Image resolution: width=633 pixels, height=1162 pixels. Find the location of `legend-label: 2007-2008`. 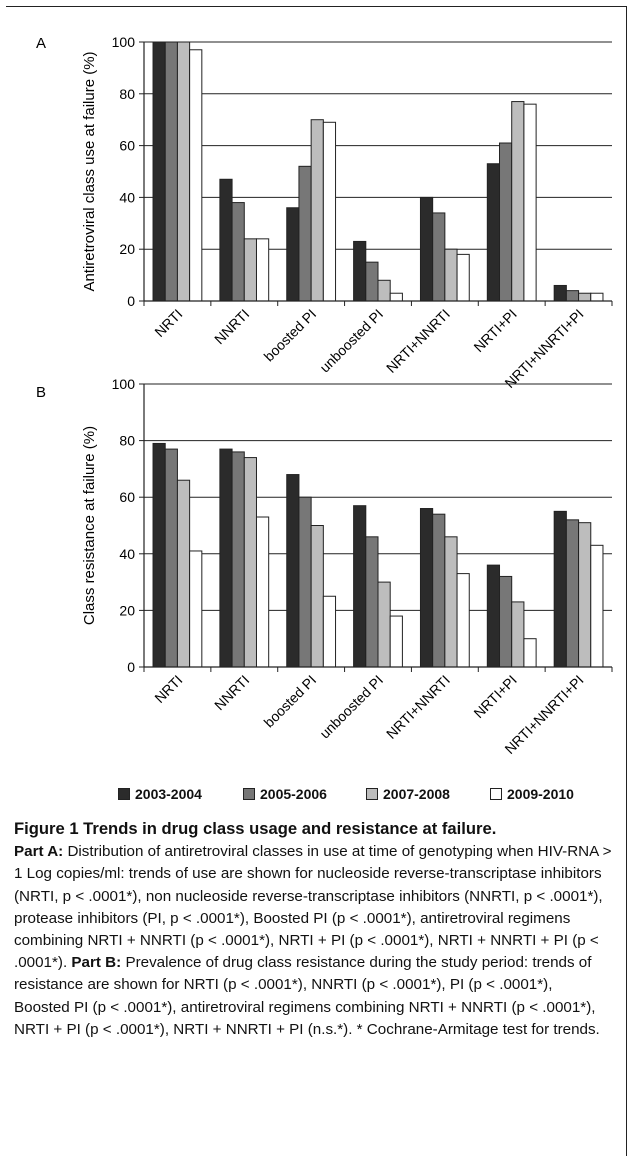

legend-label: 2007-2008 is located at coordinates (416, 794).